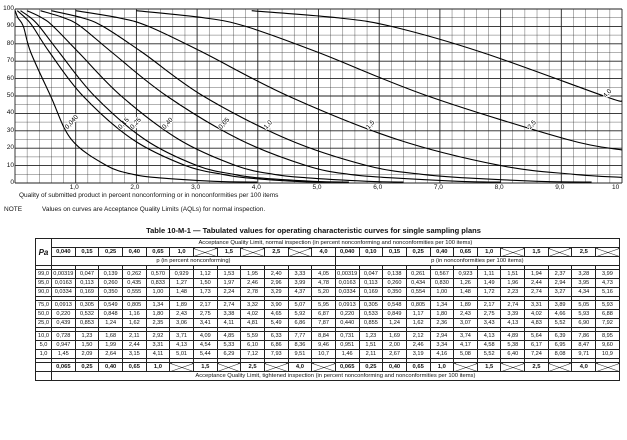  What do you see at coordinates (323, 314) in the screenshot?
I see `table-cell: 6,87` at bounding box center [323, 314].